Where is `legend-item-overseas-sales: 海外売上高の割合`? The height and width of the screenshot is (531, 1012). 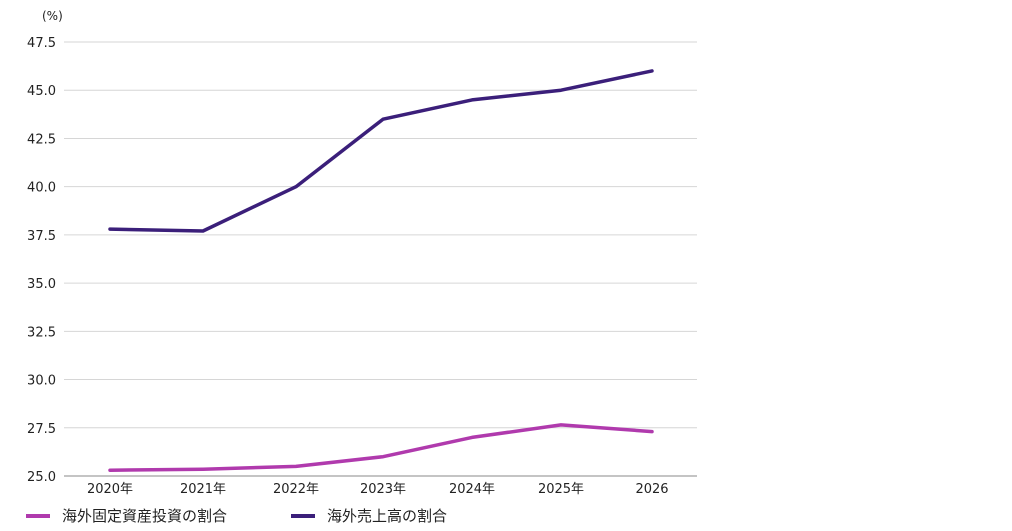 legend-item-overseas-sales: 海外売上高の割合 is located at coordinates (369, 515).